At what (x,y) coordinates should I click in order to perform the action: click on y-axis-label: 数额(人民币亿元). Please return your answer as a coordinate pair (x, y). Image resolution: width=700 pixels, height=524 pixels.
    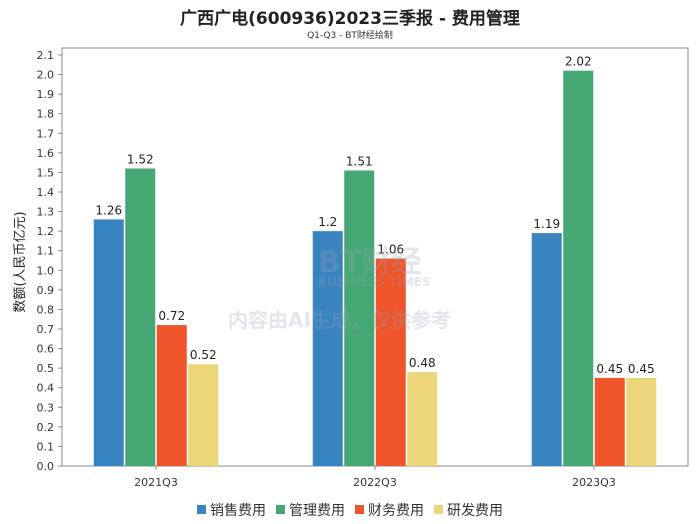
    Looking at the image, I should click on (20, 261).